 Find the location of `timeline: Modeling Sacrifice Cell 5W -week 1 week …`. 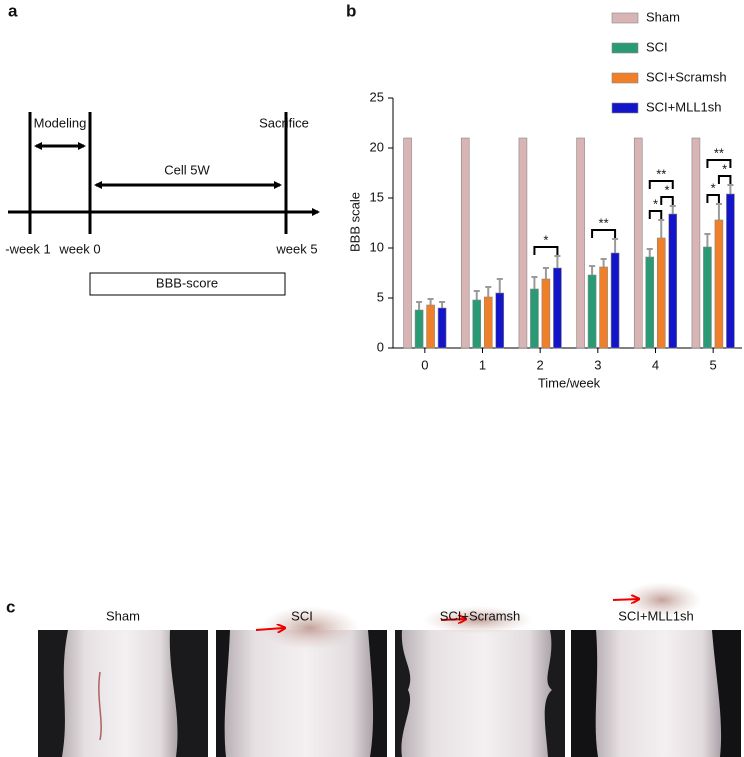

timeline: Modeling Sacrifice Cell 5W -week 1 week … is located at coordinates (162, 204).